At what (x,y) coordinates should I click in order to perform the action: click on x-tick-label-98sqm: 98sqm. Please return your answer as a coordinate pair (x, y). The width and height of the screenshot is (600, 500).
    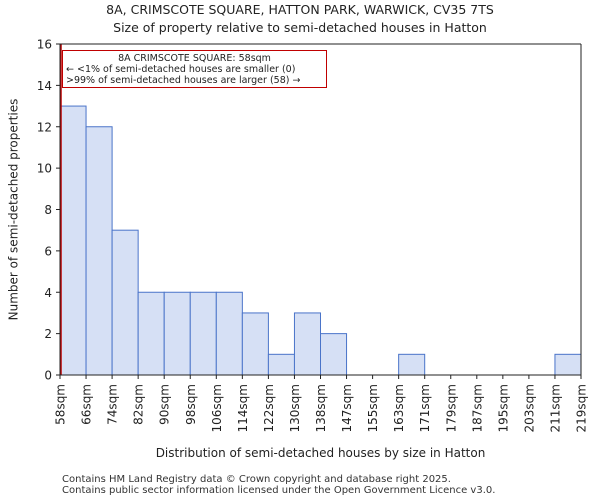
    Looking at the image, I should click on (191, 404).